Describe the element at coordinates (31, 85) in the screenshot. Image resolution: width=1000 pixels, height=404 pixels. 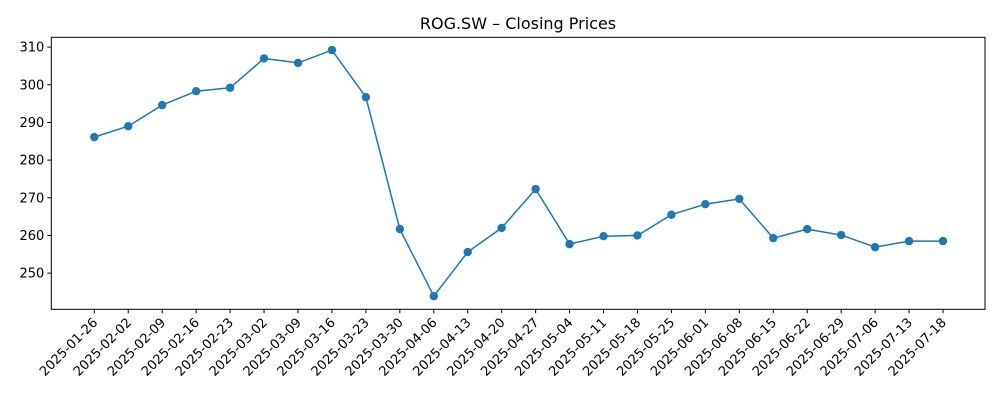
I see `y-tick-label: 300` at that location.